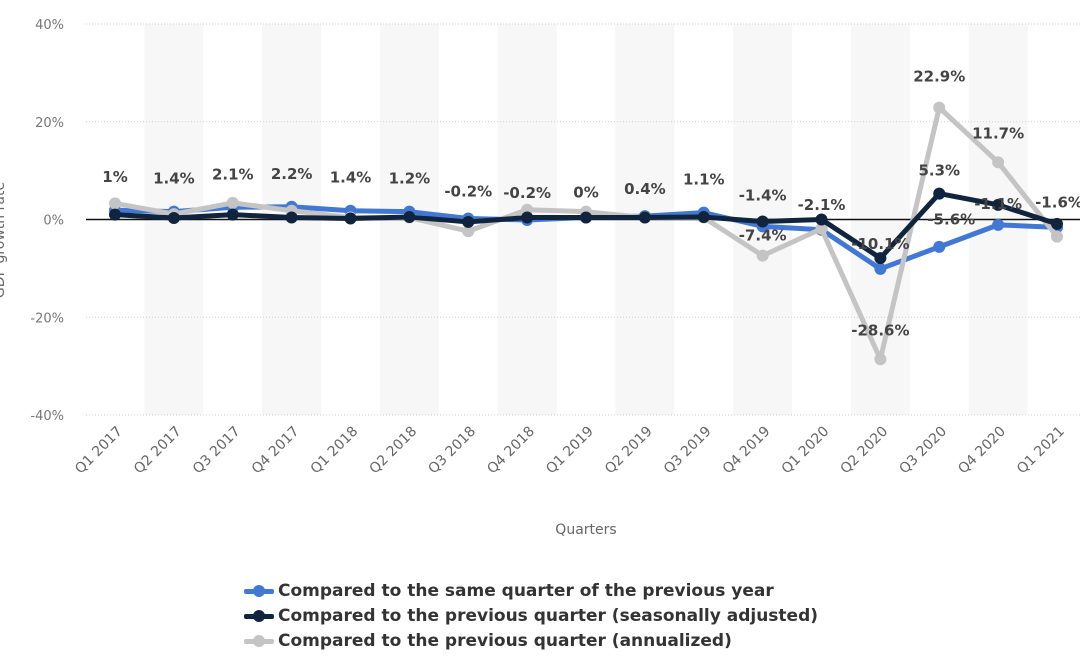  Describe the element at coordinates (629, 451) in the screenshot. I see `x-tick-label: Q2 2019` at that location.